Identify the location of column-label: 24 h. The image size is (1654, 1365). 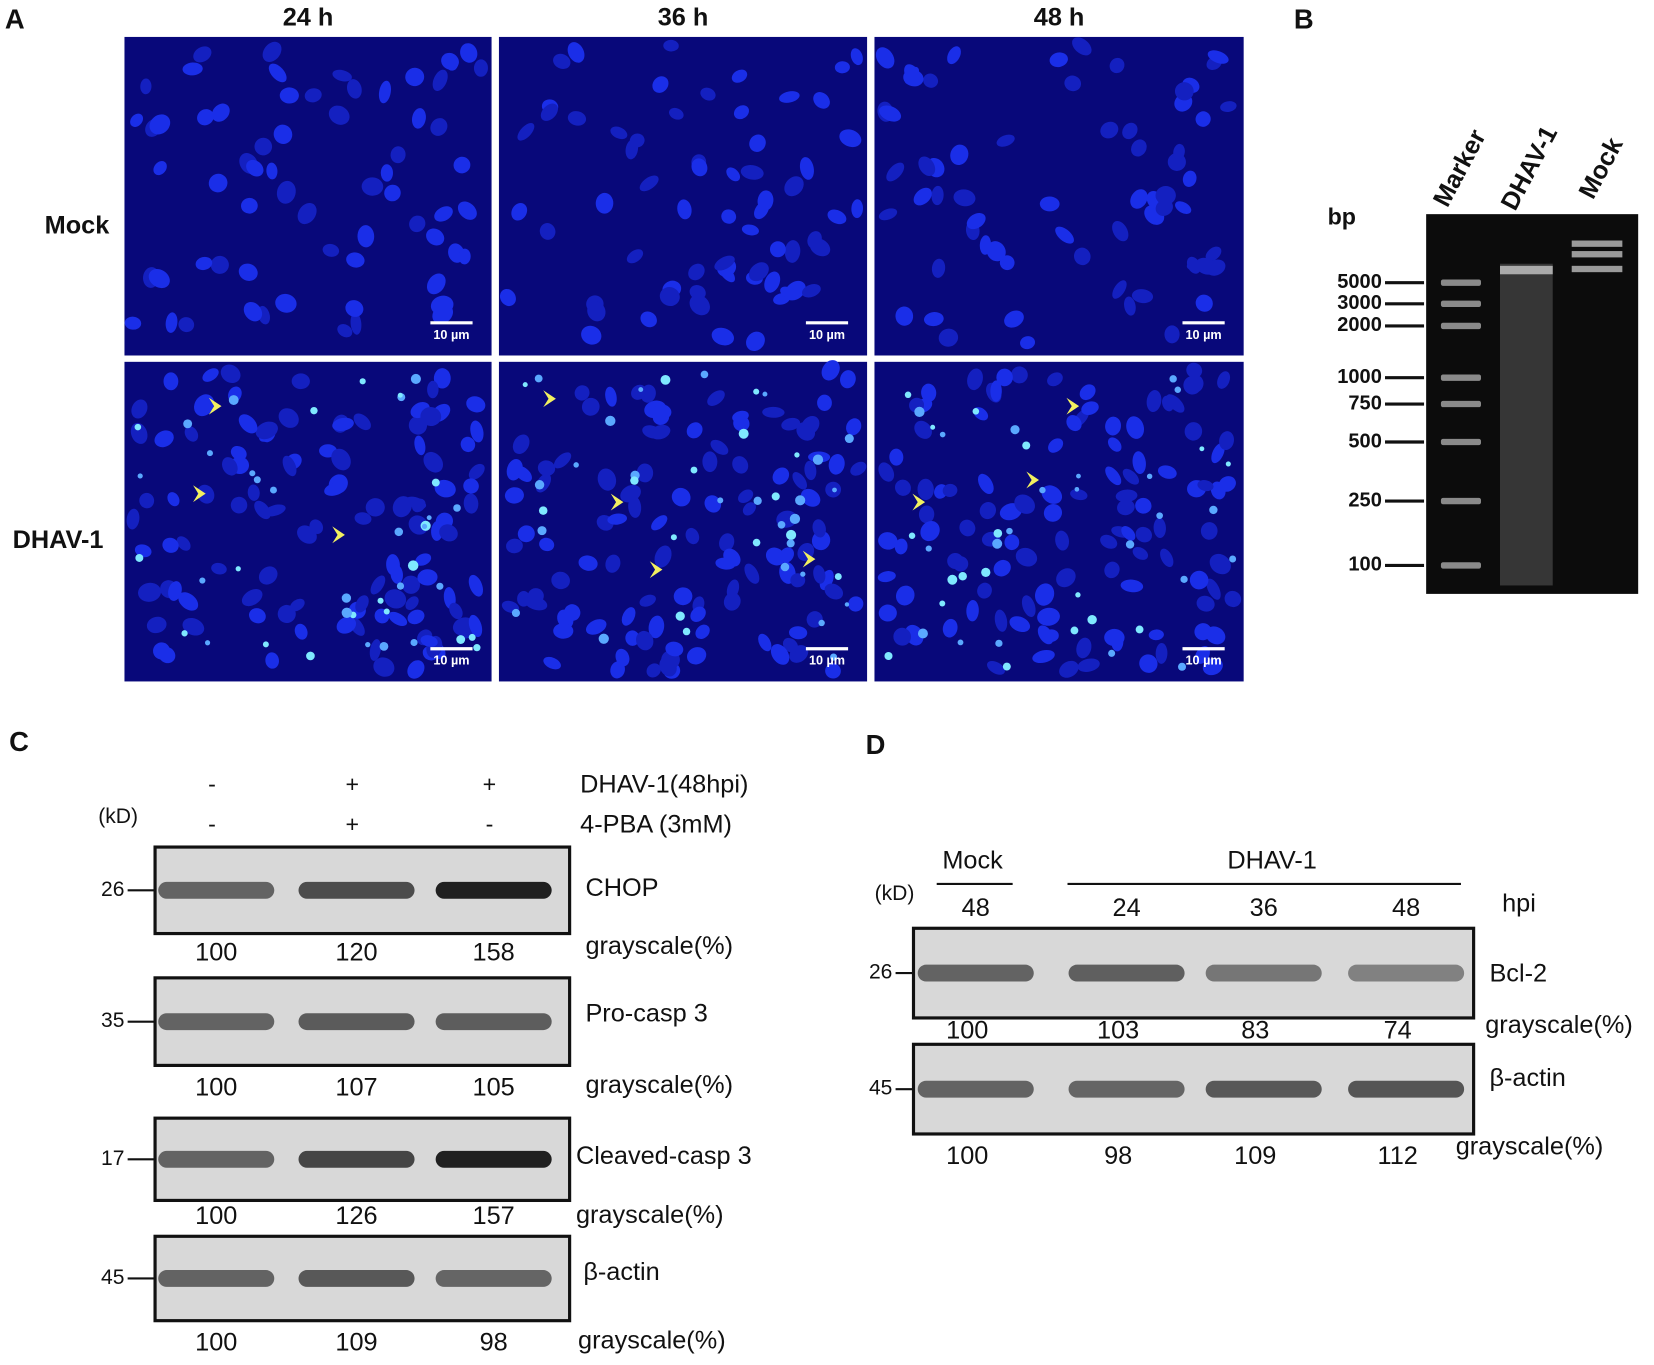
(308, 18).